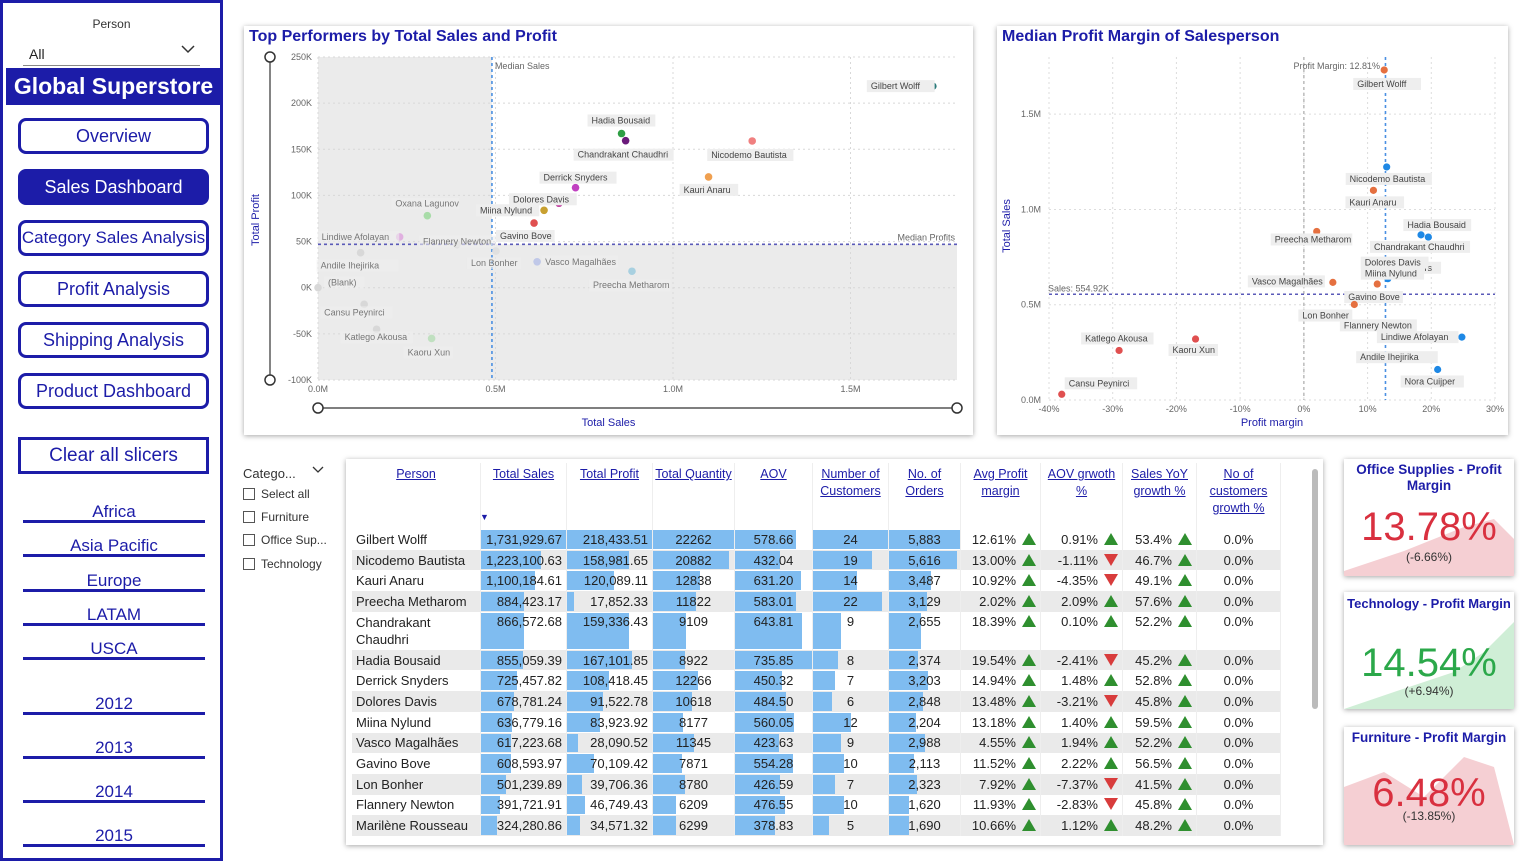  I want to click on category-select-all: Select all, so click(276, 495).